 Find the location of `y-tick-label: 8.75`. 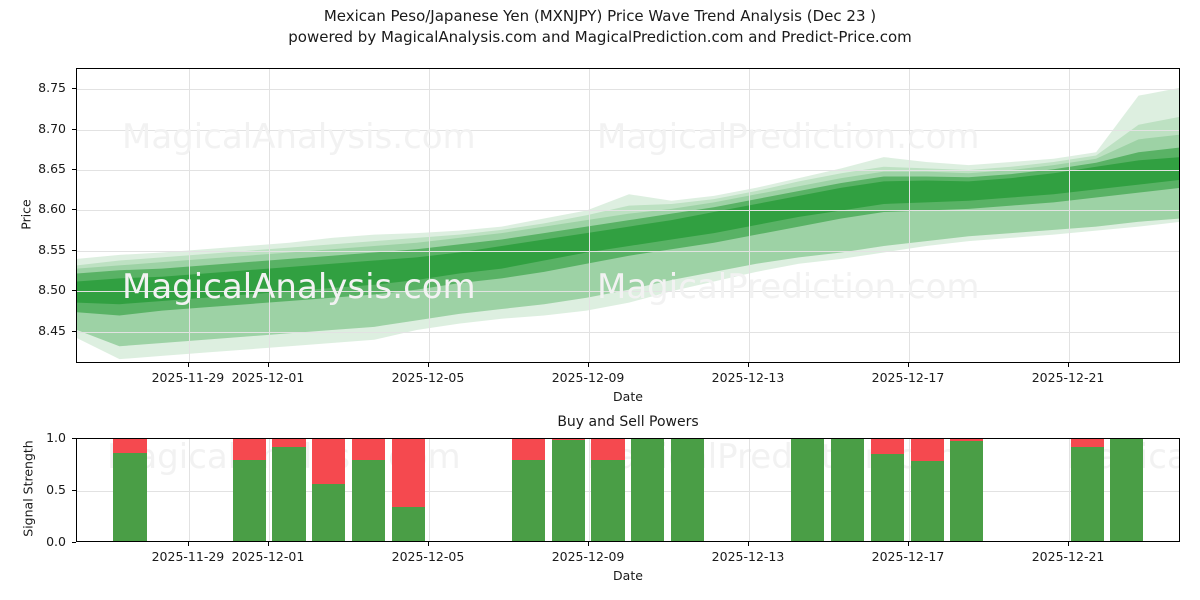

y-tick-label: 8.75 is located at coordinates (52, 88).